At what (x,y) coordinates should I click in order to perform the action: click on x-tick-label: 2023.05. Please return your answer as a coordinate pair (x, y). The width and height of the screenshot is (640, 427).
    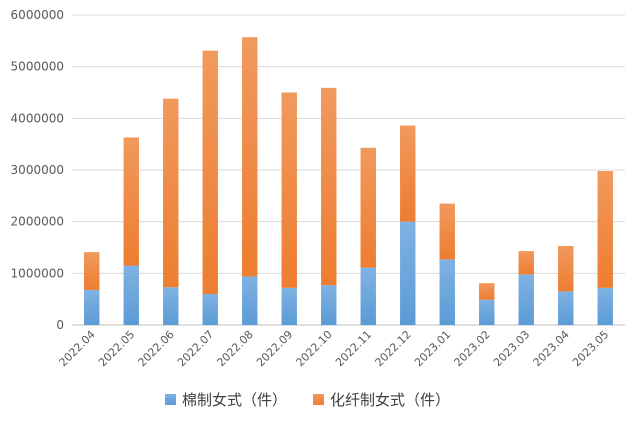
    Looking at the image, I should click on (590, 348).